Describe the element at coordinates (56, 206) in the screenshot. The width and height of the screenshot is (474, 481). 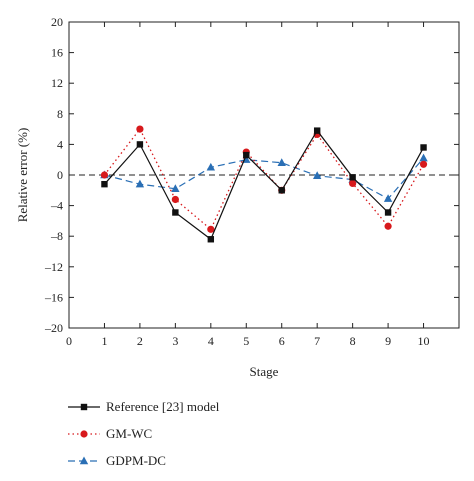
I see `y-tick-label: –4` at that location.